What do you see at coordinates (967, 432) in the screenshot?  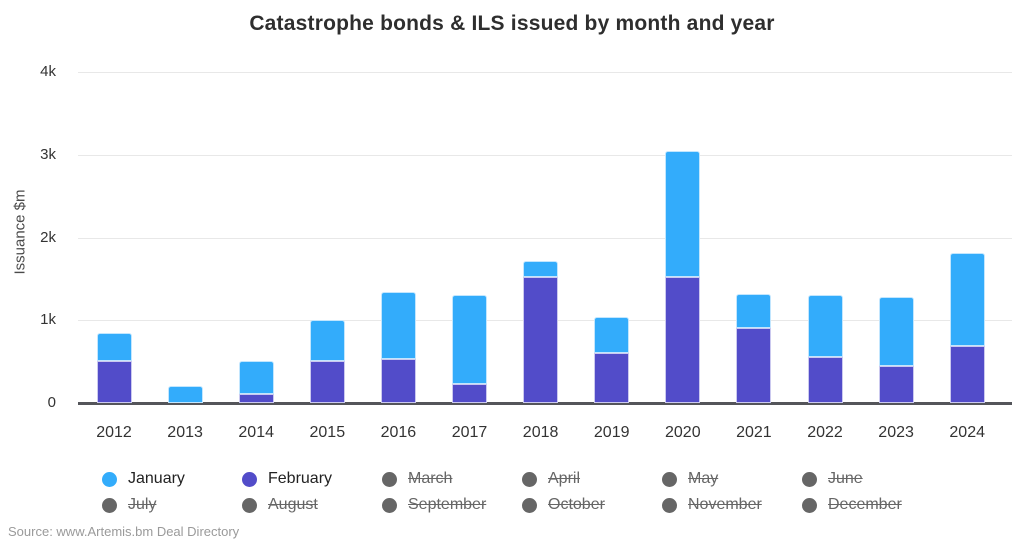 I see `x-tick-label-2024: 2024` at bounding box center [967, 432].